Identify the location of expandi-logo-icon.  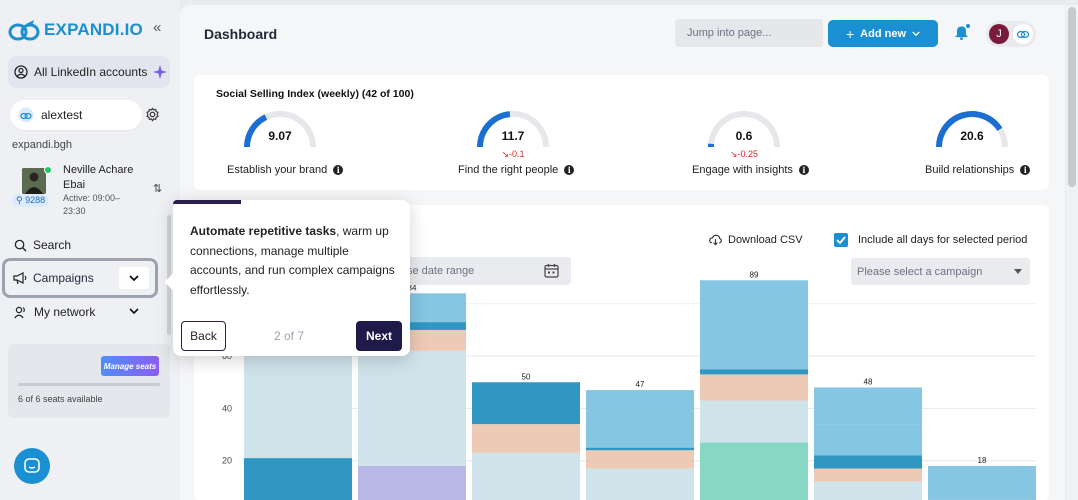
(24, 30).